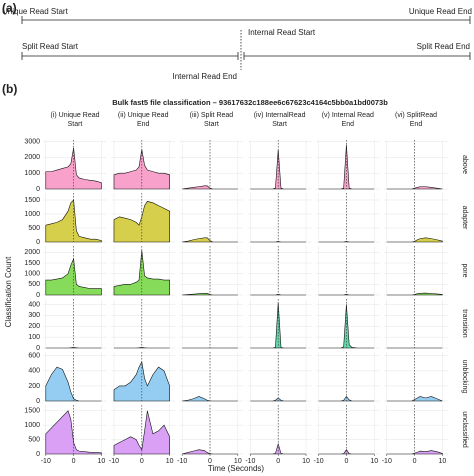  What do you see at coordinates (143, 115) in the screenshot?
I see `column-header: (ii) Unique Read` at bounding box center [143, 115].